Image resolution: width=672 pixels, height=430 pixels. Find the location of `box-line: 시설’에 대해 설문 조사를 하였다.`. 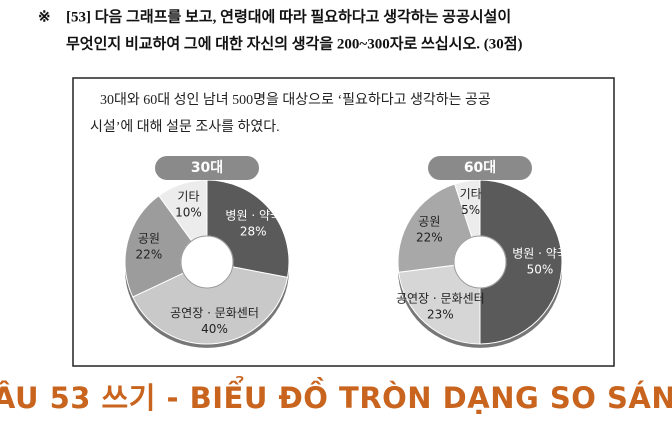

box-line: 시설’에 대해 설문 조사를 하였다. is located at coordinates (185, 127).